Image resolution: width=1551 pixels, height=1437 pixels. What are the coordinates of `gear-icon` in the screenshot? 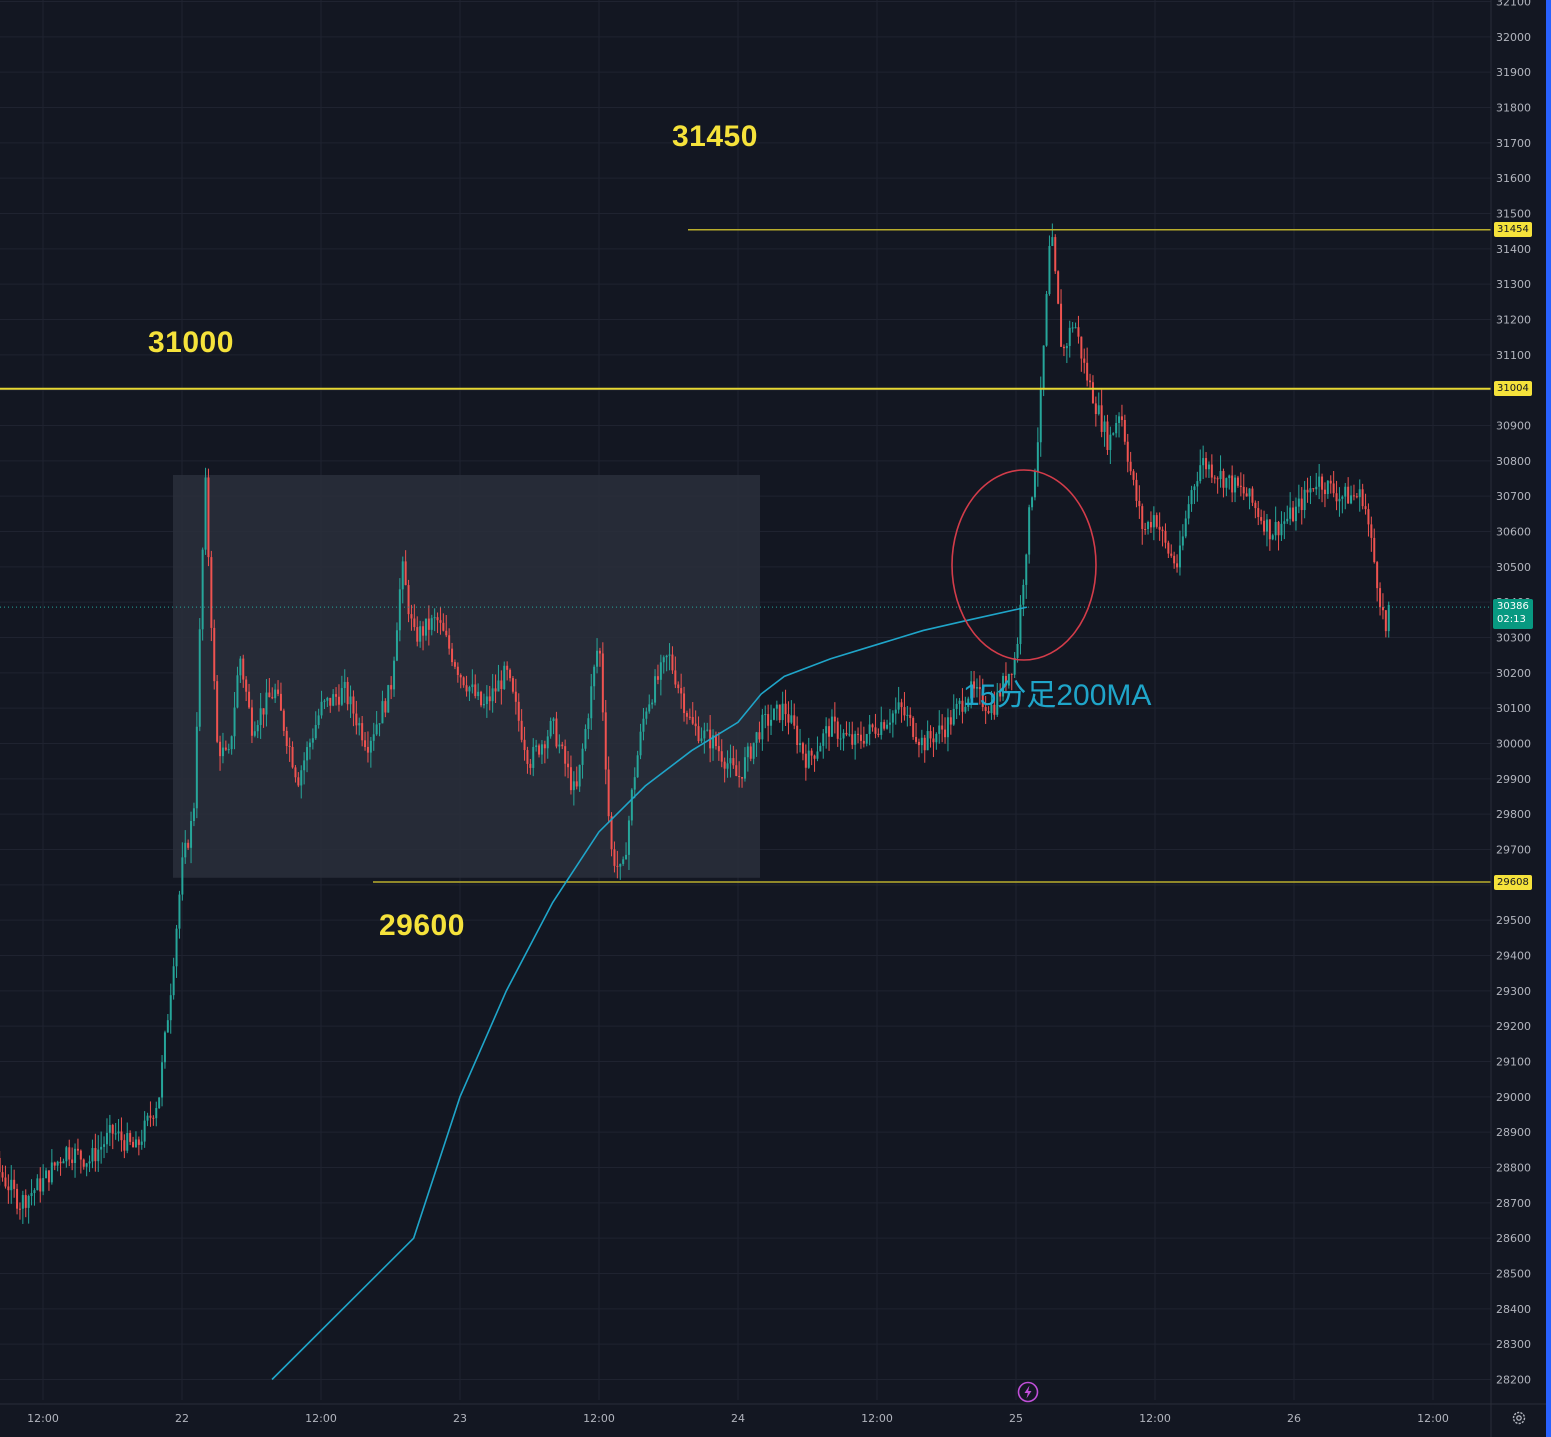 It's located at (1519, 1418).